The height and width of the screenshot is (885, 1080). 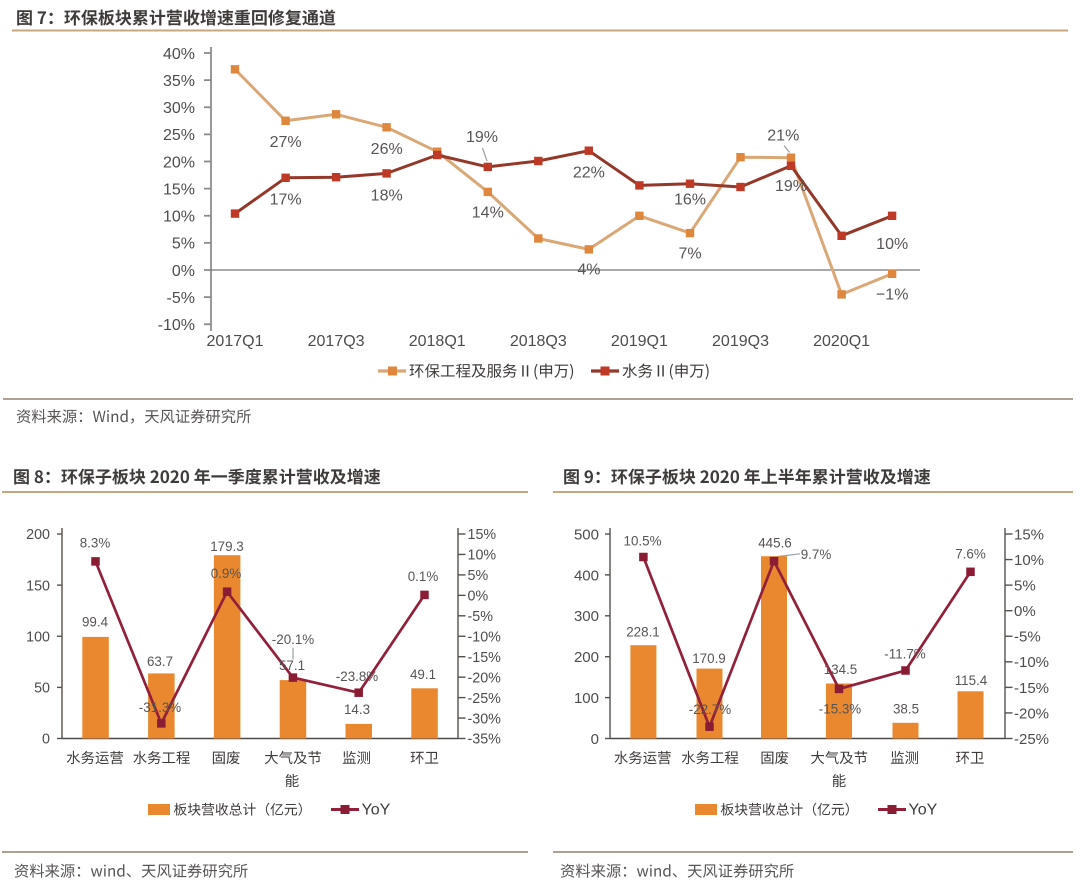 I want to click on svg-text: 14.3, so click(x=357, y=709).